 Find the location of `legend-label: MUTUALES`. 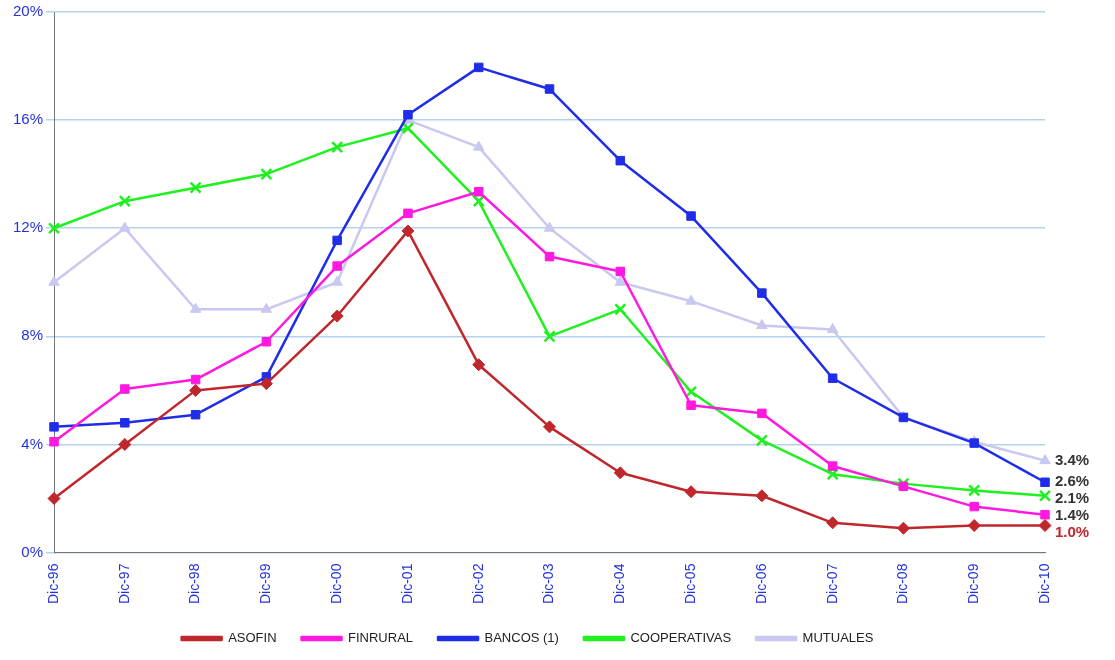

legend-label: MUTUALES is located at coordinates (838, 638).